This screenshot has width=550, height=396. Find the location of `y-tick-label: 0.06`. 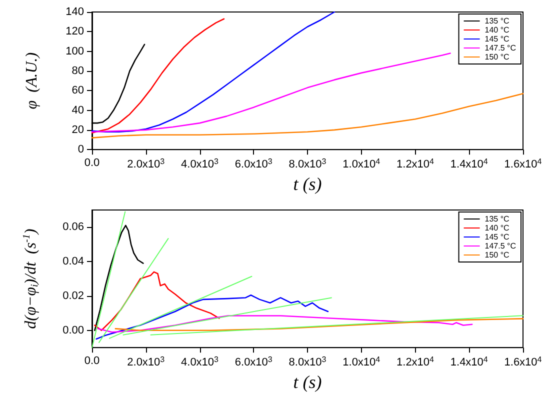

y-tick-label: 0.06 is located at coordinates (73, 227).